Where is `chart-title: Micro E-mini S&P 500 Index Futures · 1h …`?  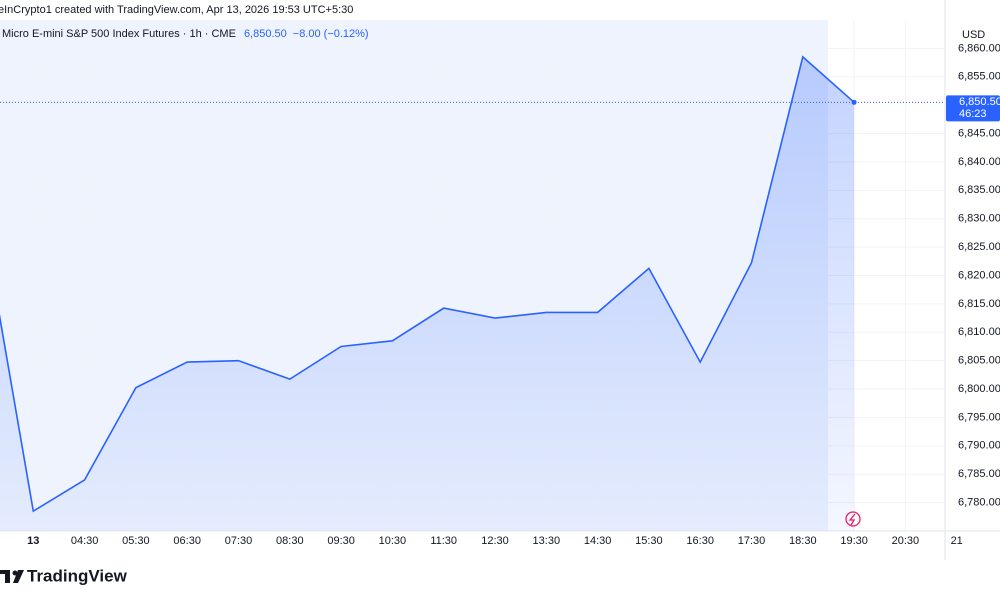 chart-title: Micro E-mini S&P 500 Index Futures · 1h … is located at coordinates (119, 34).